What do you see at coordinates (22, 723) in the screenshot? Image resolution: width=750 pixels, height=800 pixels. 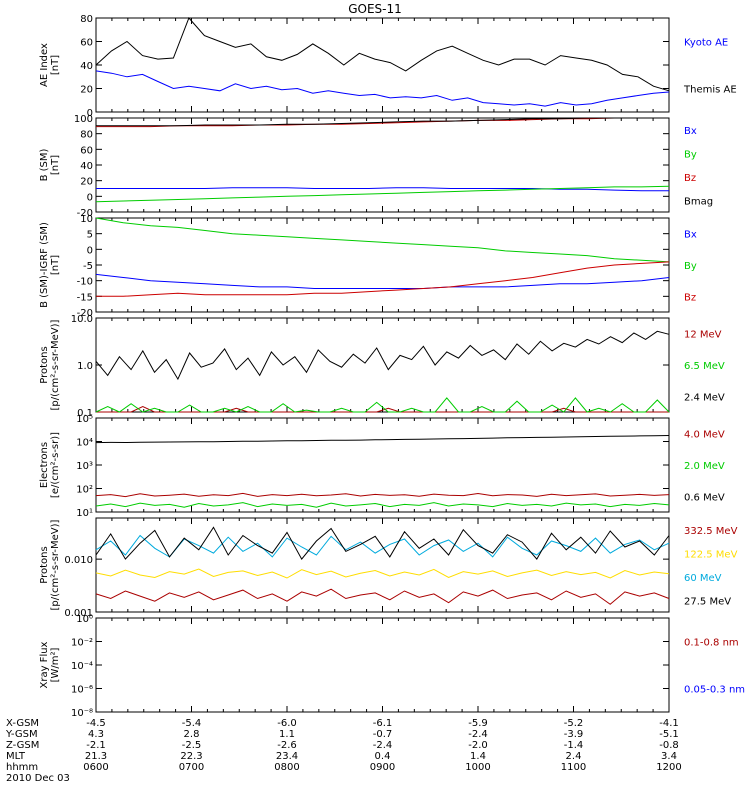 I see `x-row-label: X-GSM` at bounding box center [22, 723].